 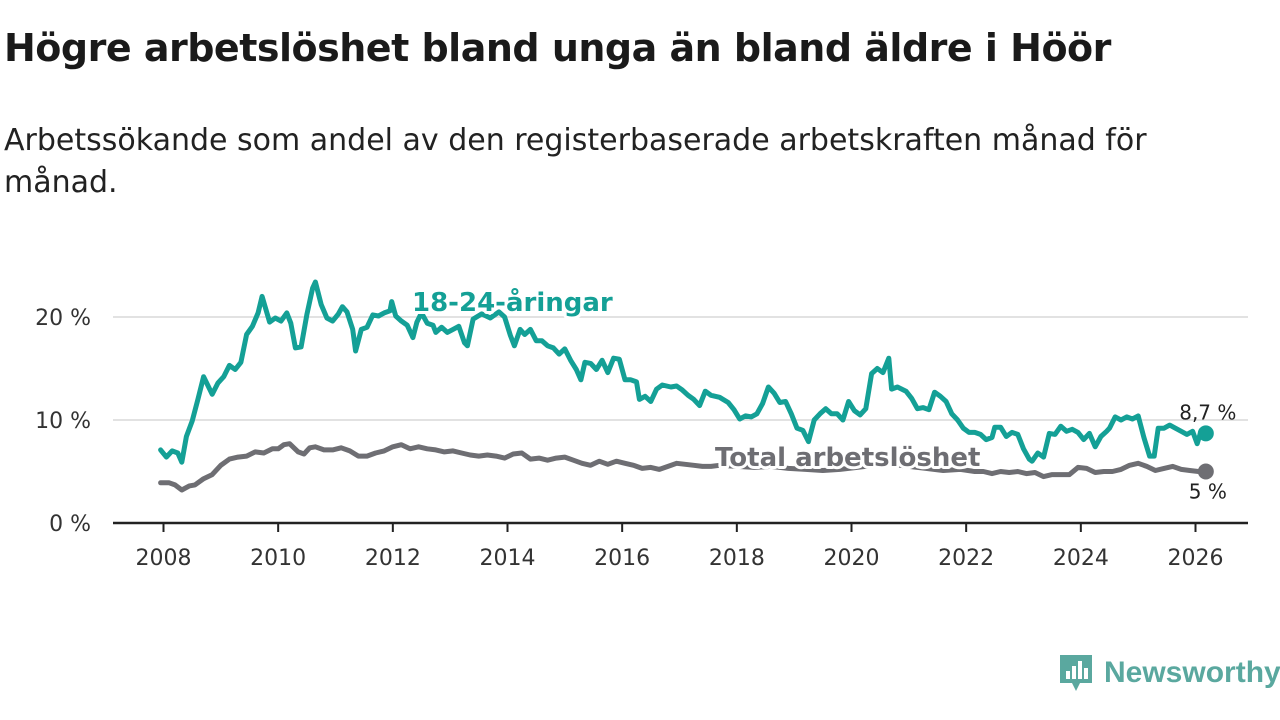 I want to click on x-tick-label: 2012, so click(x=393, y=558).